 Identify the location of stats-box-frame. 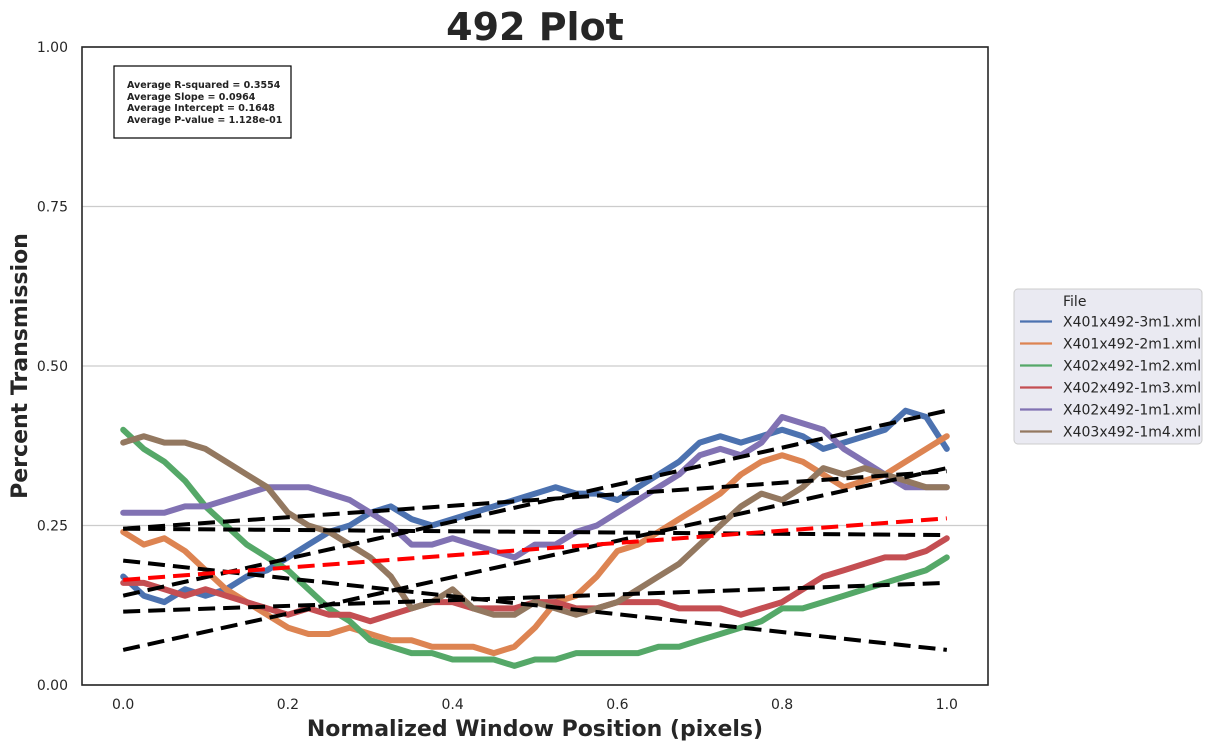
(202, 102).